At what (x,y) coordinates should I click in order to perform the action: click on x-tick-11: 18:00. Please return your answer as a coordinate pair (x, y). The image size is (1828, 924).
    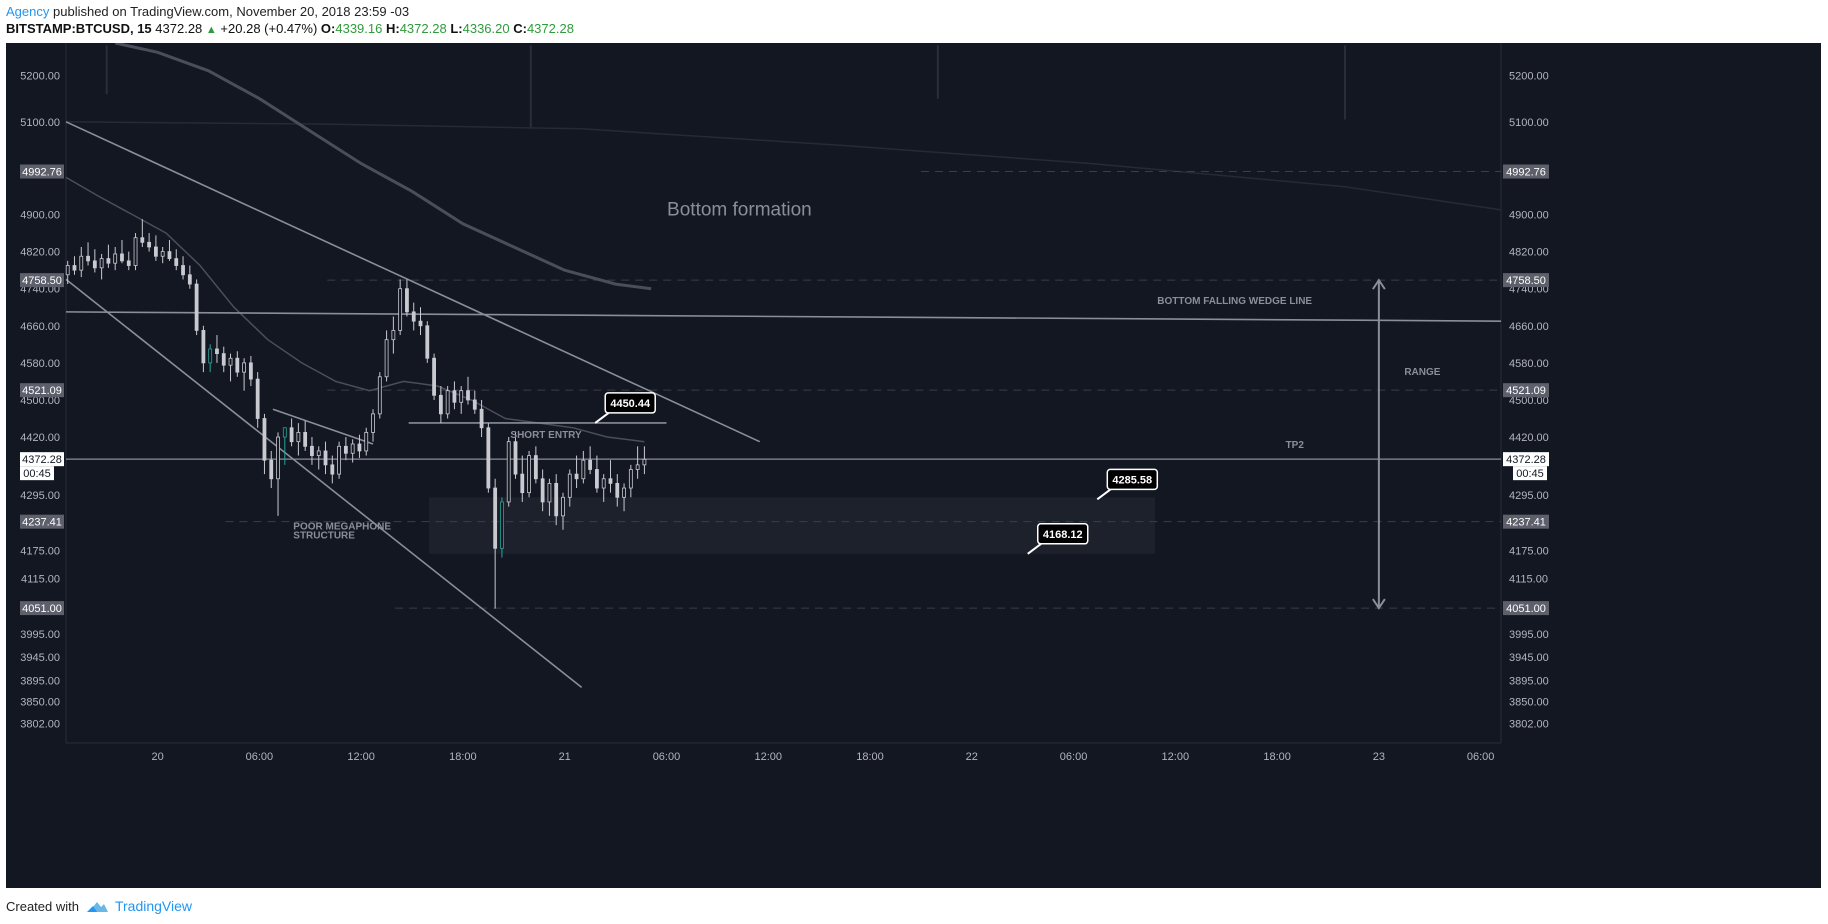
    Looking at the image, I should click on (1277, 757).